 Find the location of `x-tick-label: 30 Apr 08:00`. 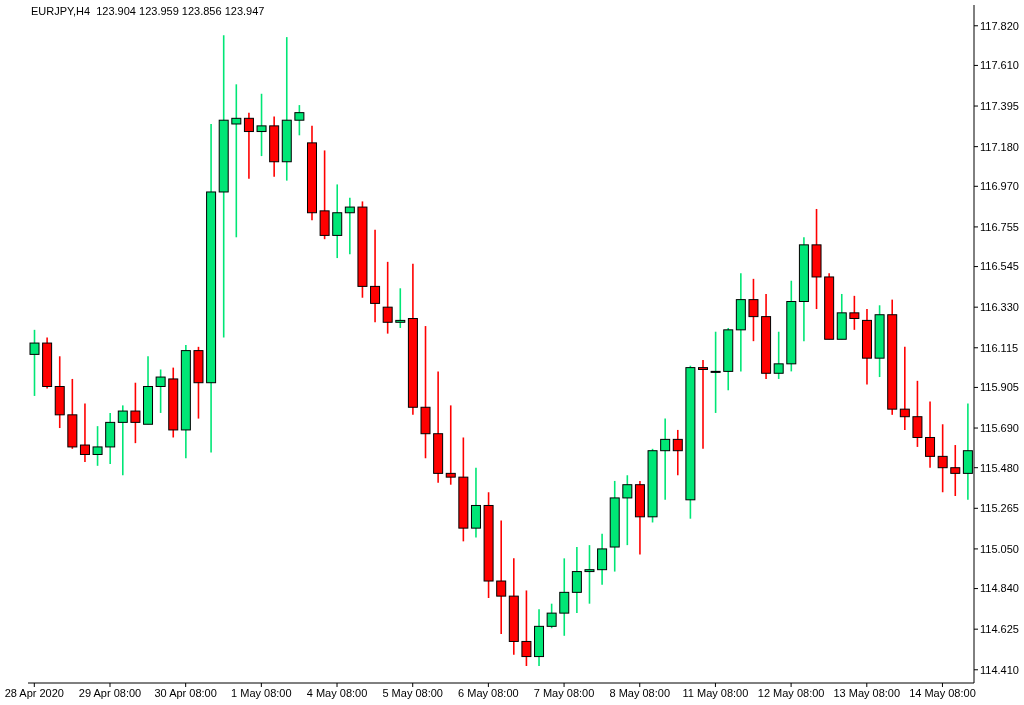

x-tick-label: 30 Apr 08:00 is located at coordinates (185, 693).